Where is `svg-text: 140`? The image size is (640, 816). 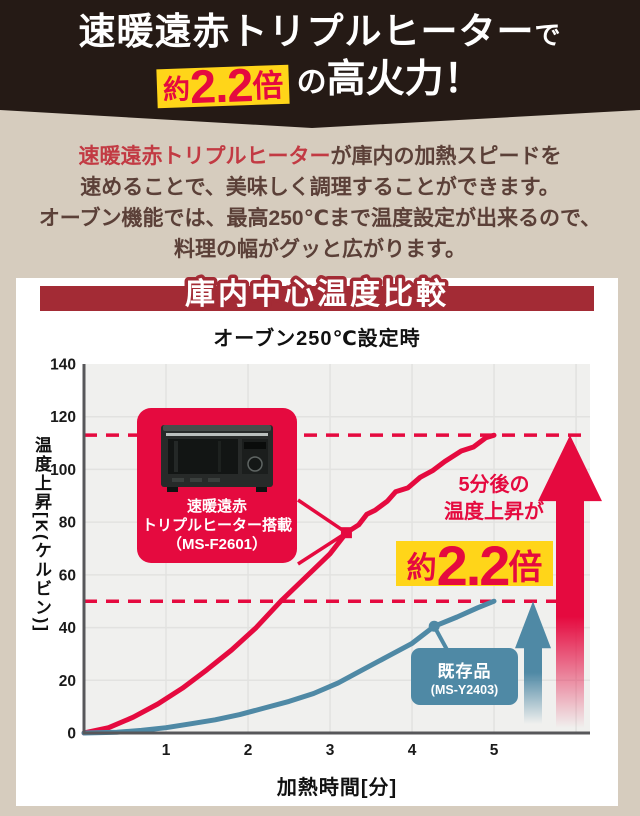 svg-text: 140 is located at coordinates (63, 365).